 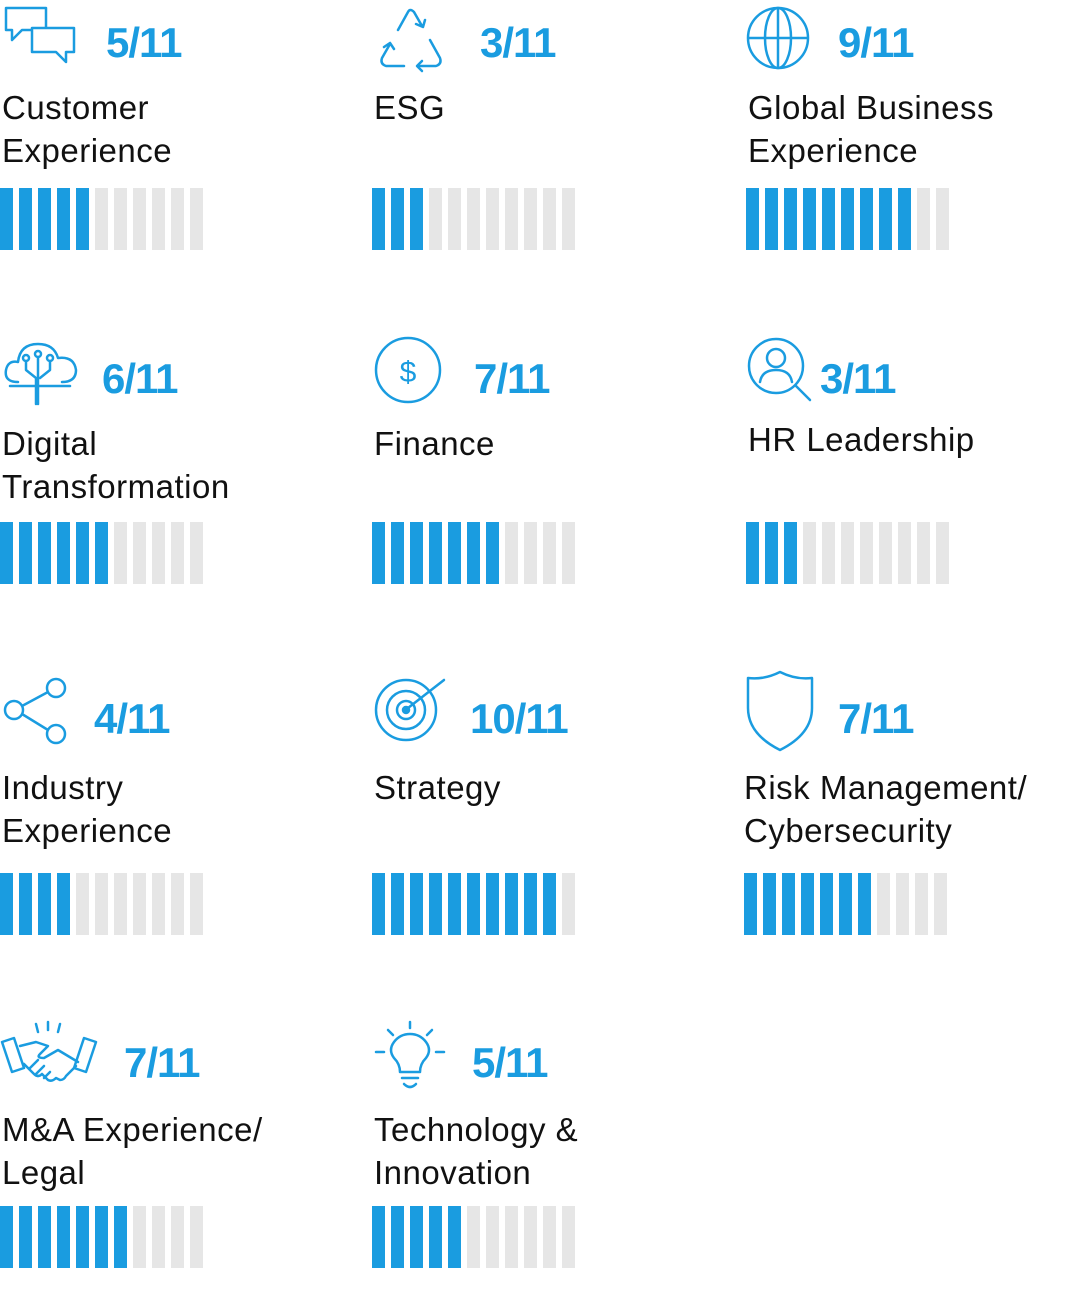 What do you see at coordinates (510, 1062) in the screenshot?
I see `skill-score: 5/11` at bounding box center [510, 1062].